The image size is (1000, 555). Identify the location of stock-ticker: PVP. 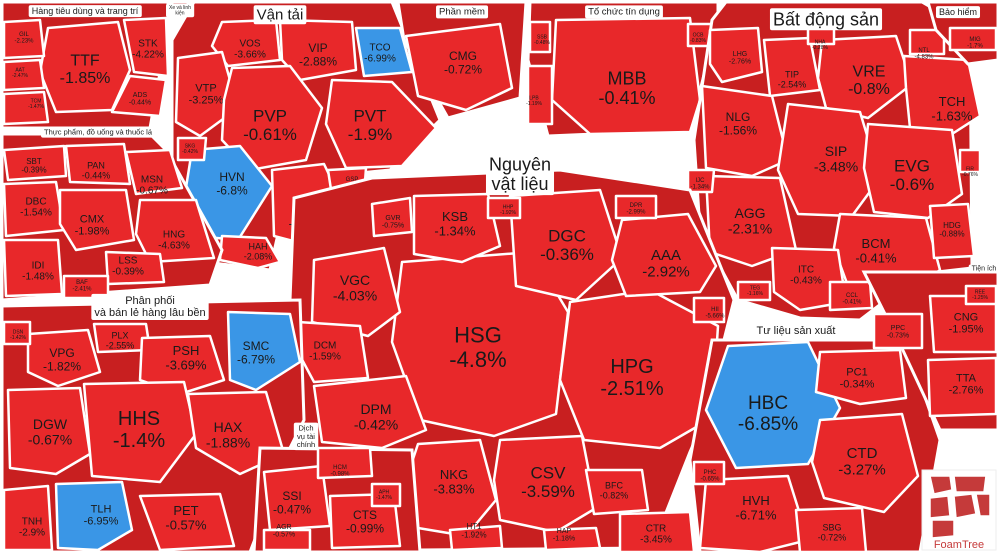
(270, 115).